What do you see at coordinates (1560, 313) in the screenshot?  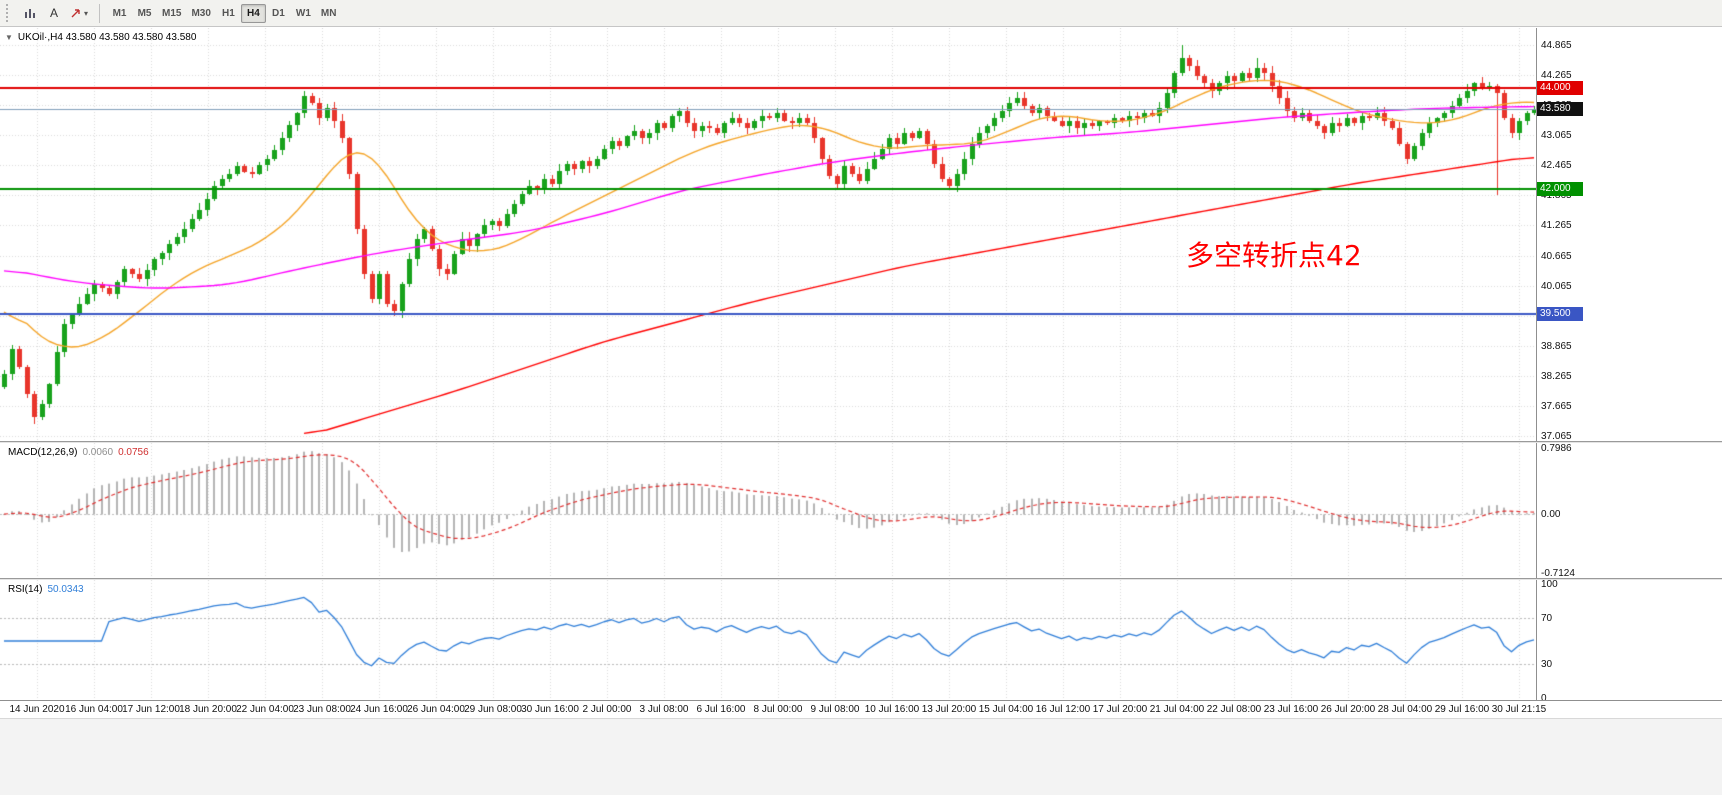 I see `price-badge-39.500: 39.500` at bounding box center [1560, 313].